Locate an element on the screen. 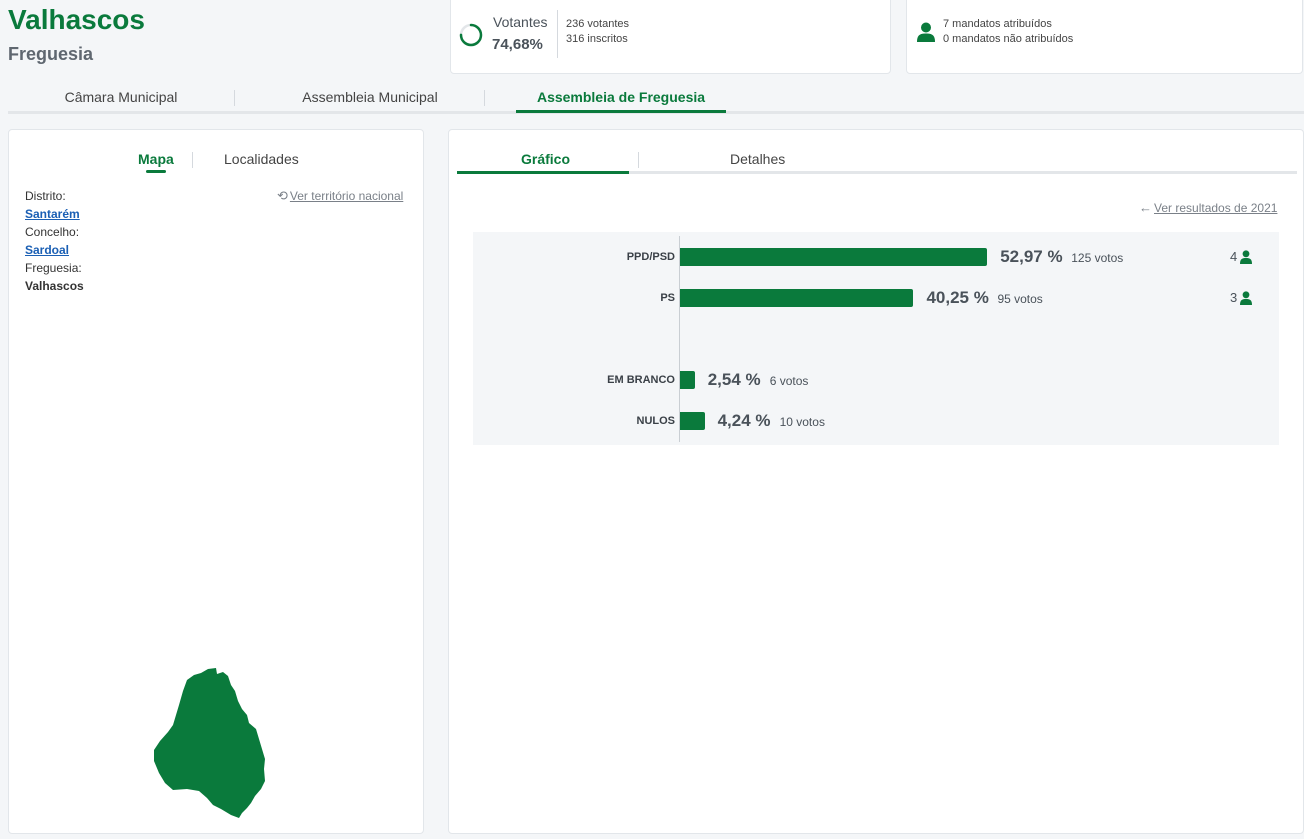 The image size is (1304, 839). votes-label-ps: 95 votos is located at coordinates (1020, 299).